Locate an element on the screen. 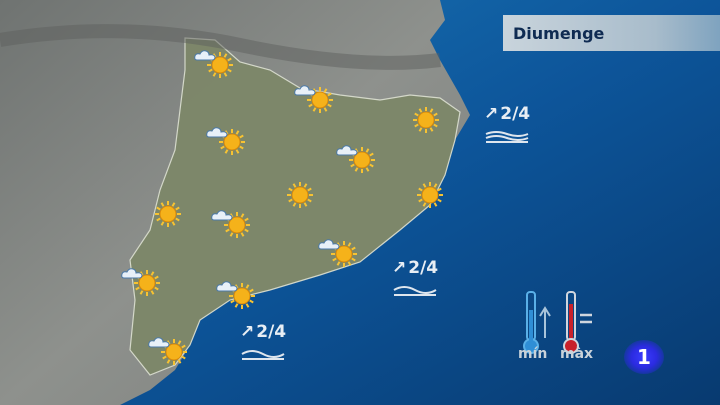  channel-logo: 1 is located at coordinates (644, 357).